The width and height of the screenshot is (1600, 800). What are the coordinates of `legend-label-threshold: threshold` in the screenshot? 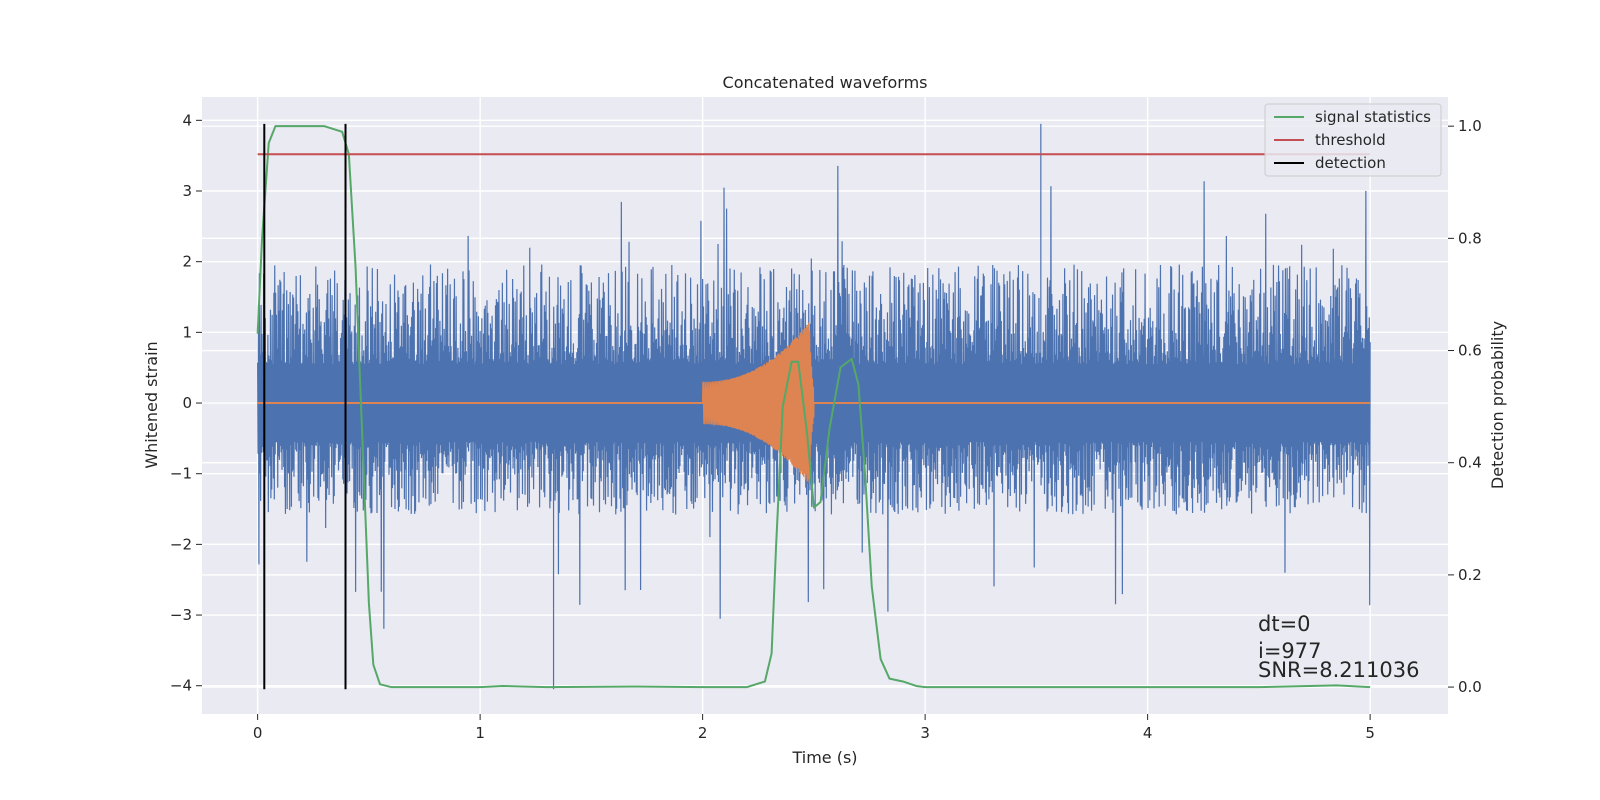 It's located at (1350, 140).